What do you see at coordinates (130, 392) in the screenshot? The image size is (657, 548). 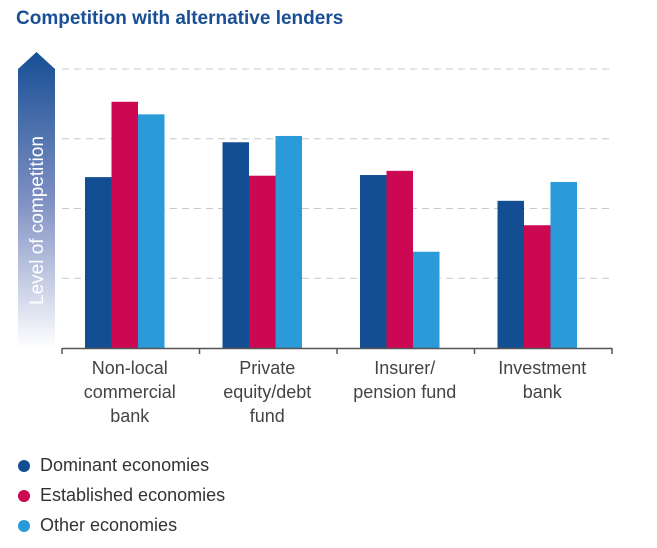 I see `x-tick-label: commercial` at bounding box center [130, 392].